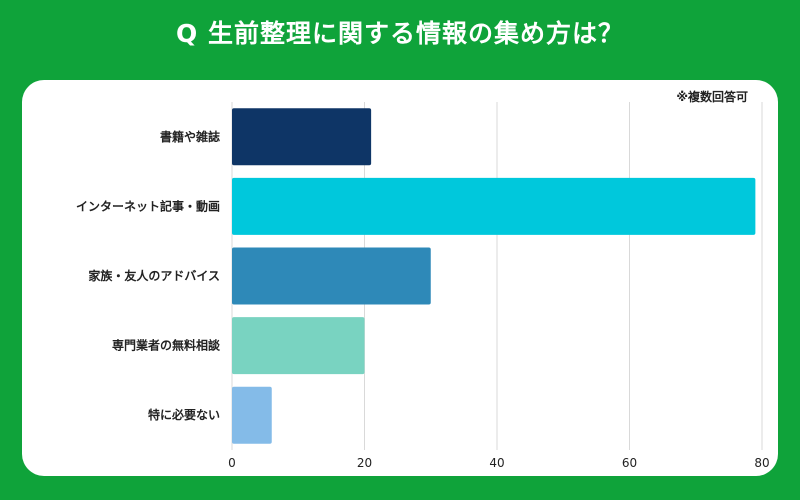  Describe the element at coordinates (190, 136) in the screenshot. I see `category-label: 書籍や雑誌` at that location.